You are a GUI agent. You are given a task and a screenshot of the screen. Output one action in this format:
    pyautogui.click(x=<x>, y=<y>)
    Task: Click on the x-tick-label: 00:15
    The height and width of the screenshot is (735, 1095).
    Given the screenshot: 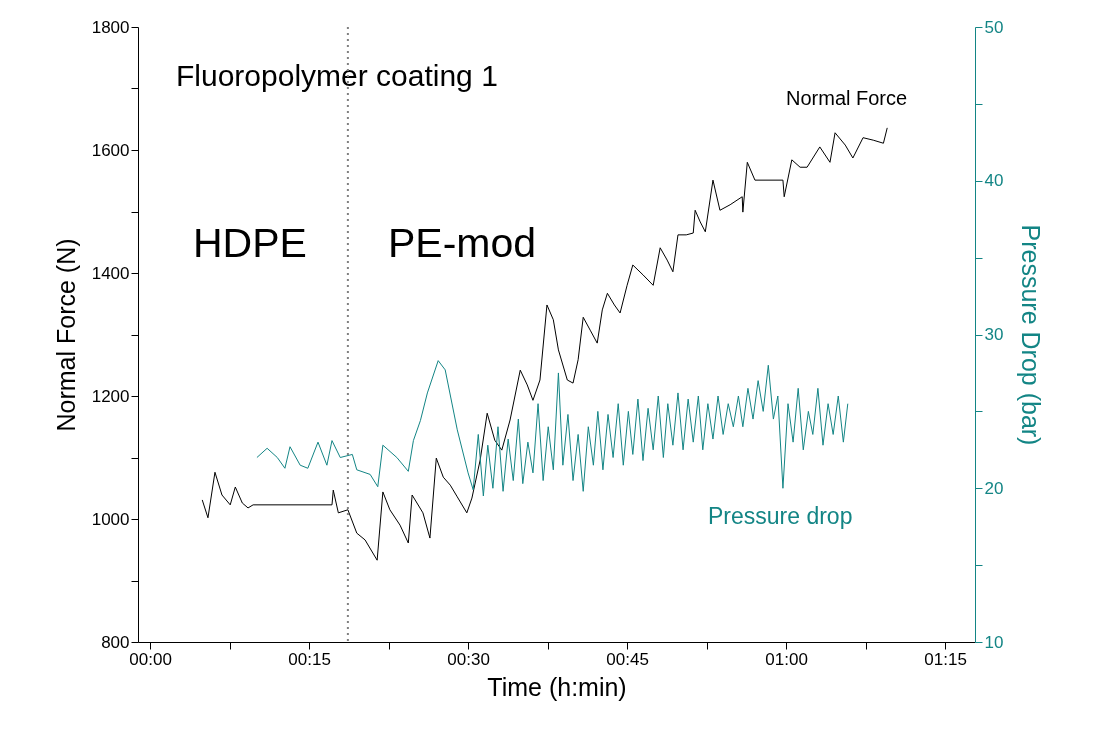 What is the action you would take?
    pyautogui.click(x=309, y=659)
    